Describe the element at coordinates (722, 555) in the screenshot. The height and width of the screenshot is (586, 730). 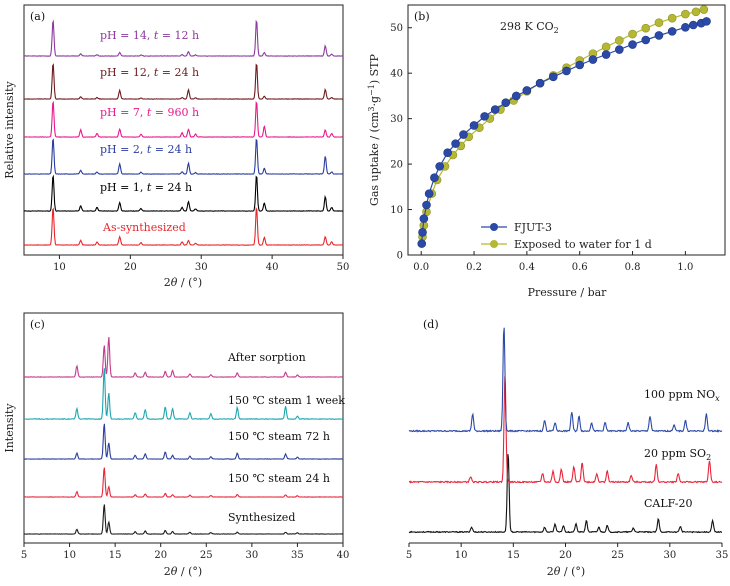
I see `panel-d-x-tick-label: 35` at that location.